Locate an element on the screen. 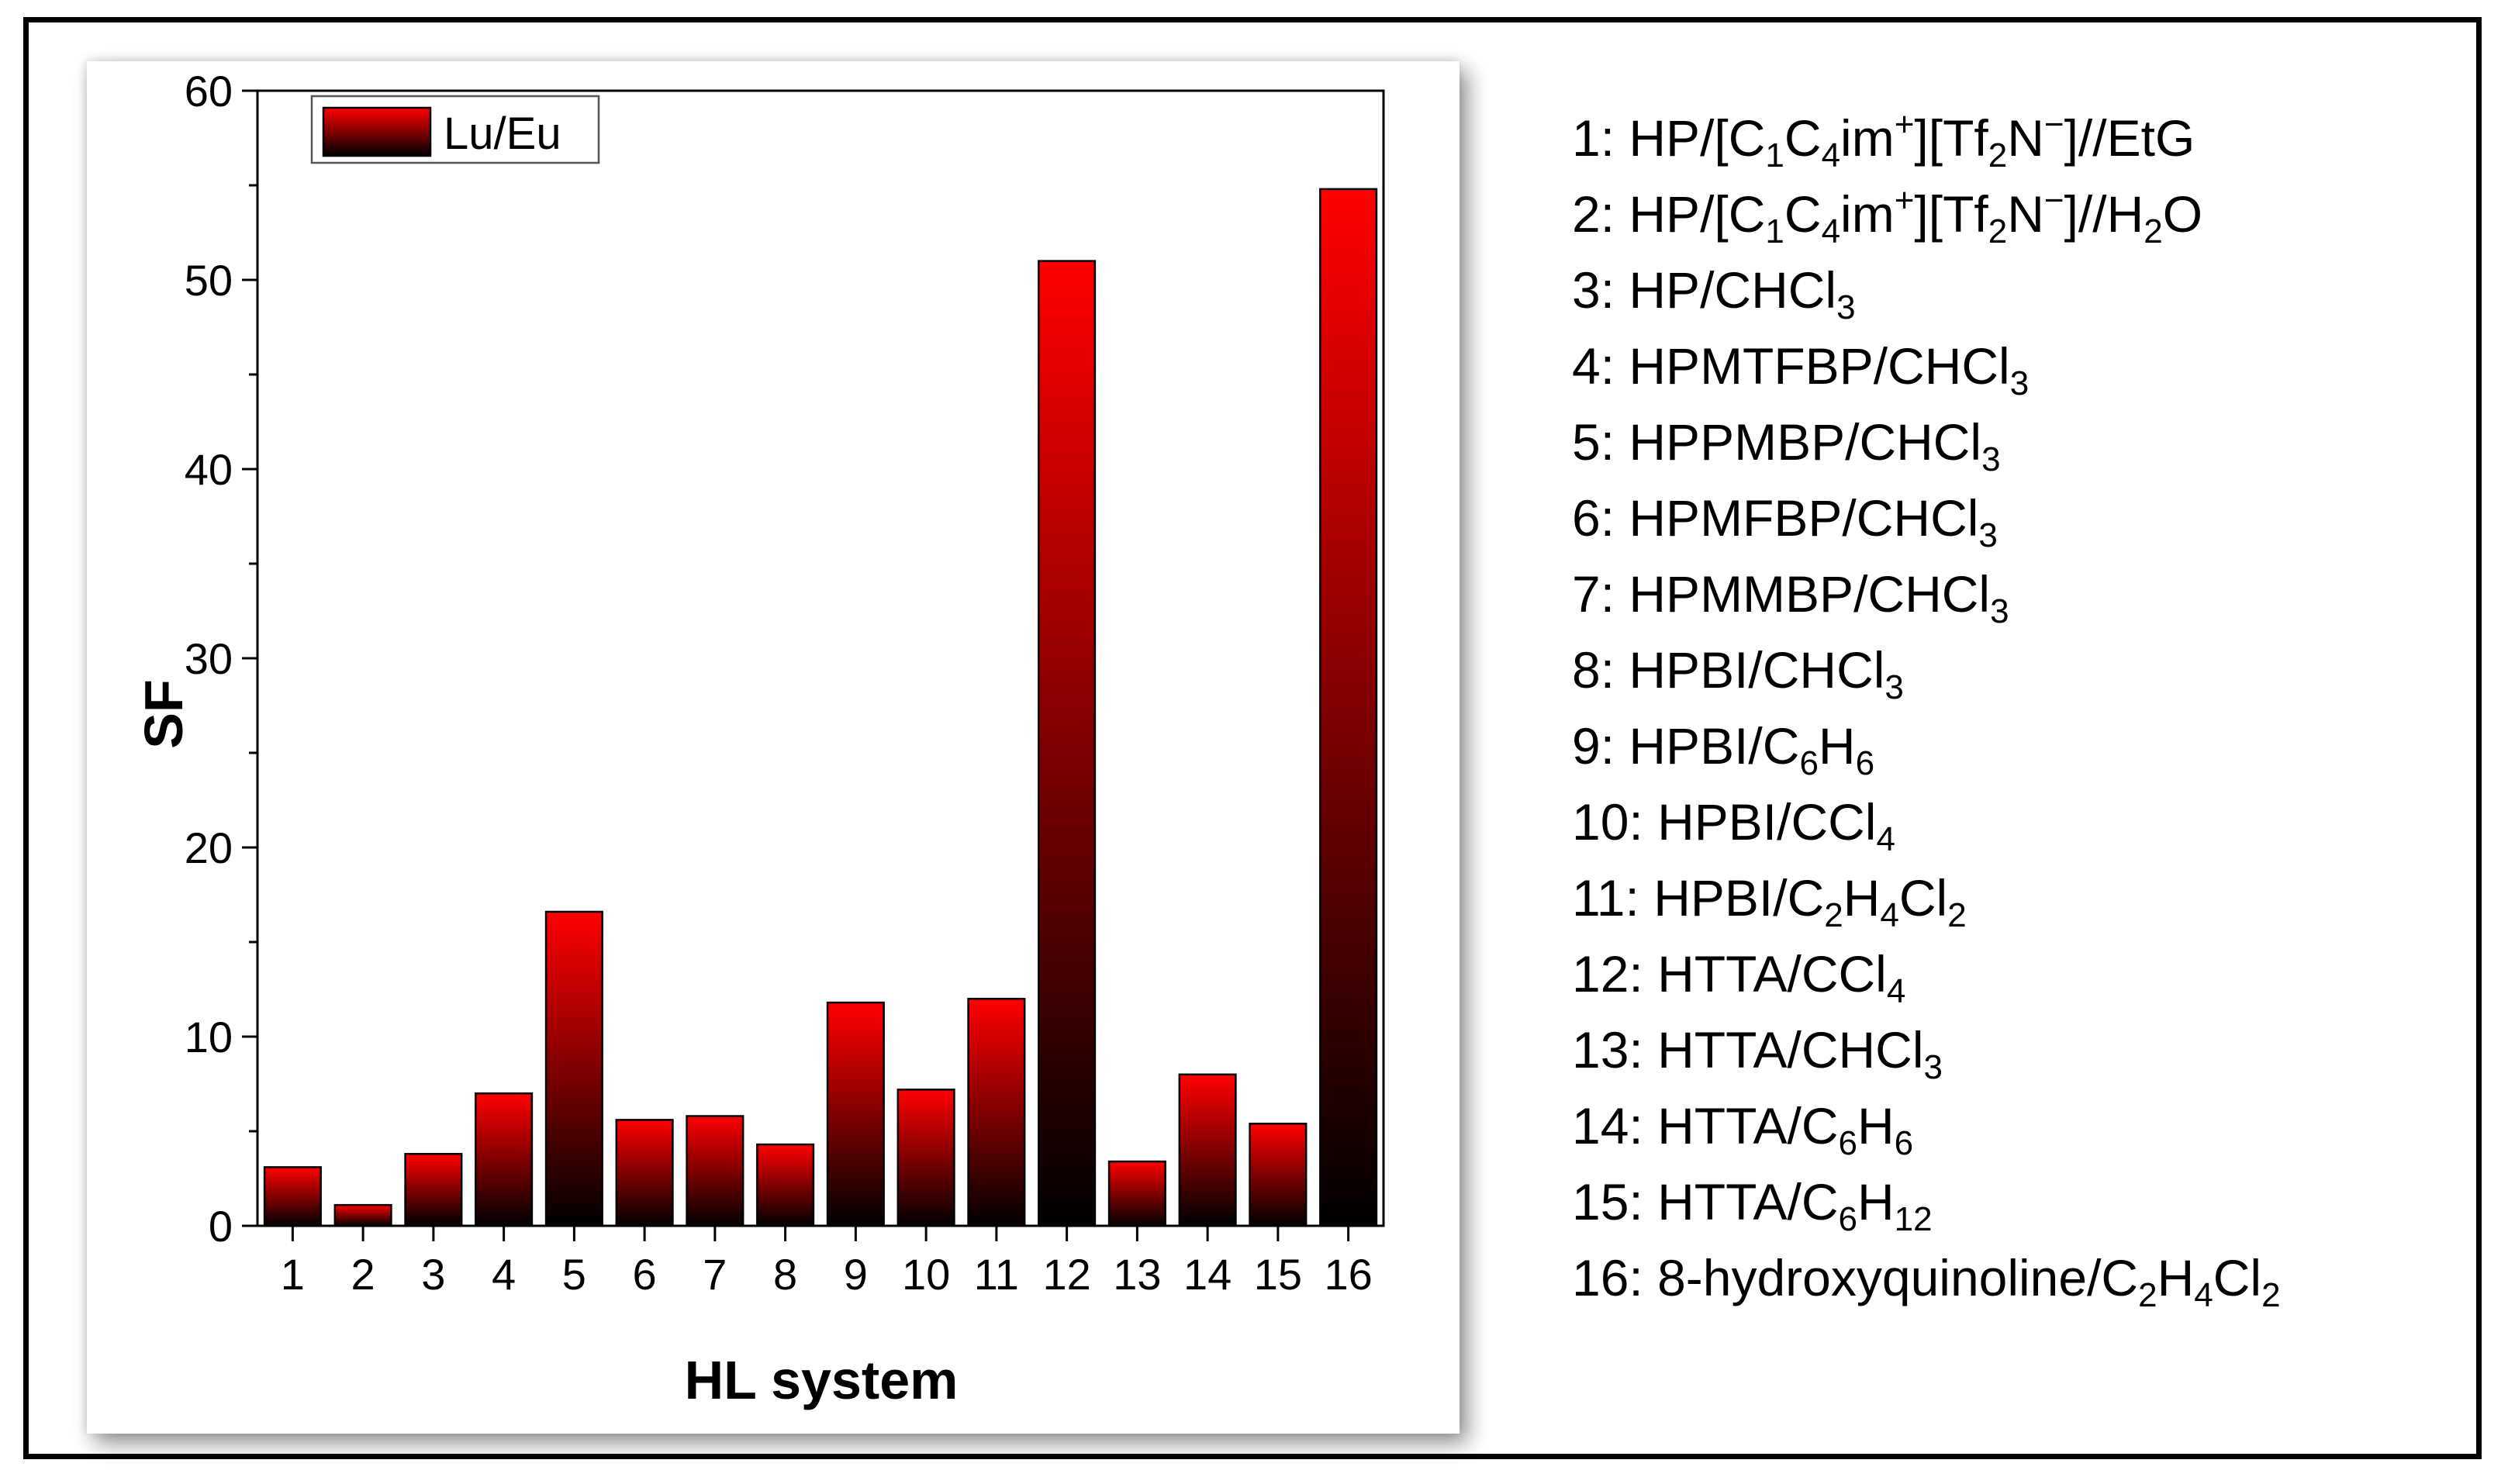  system-legend-item: 2: HP/[C1C4im+][Tf2N−]//H2O is located at coordinates (1887, 216).